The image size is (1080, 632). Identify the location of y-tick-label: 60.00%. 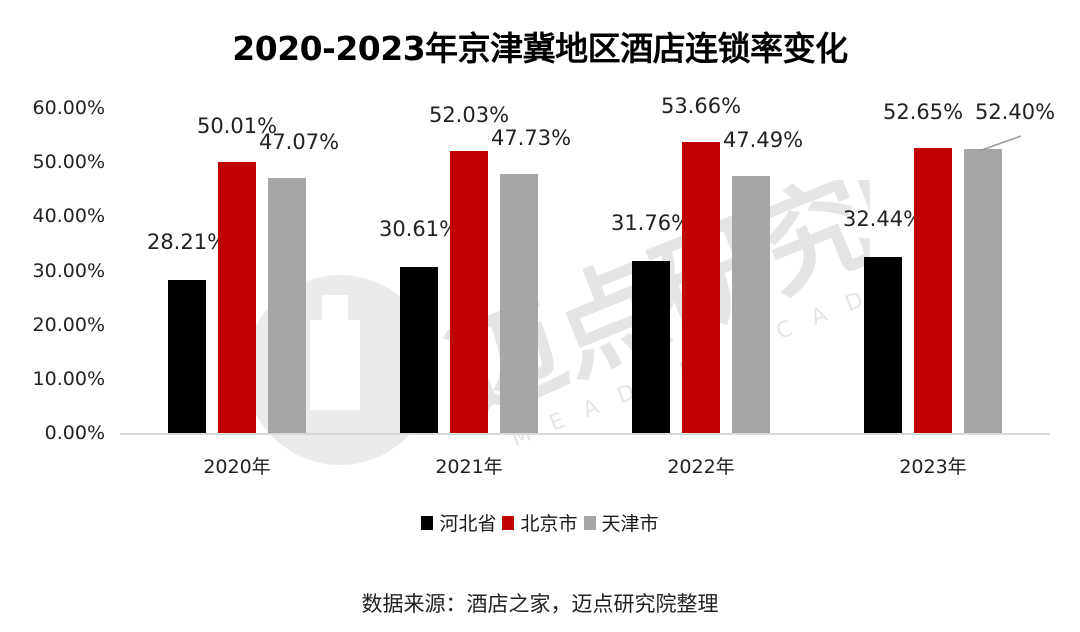
(68, 108).